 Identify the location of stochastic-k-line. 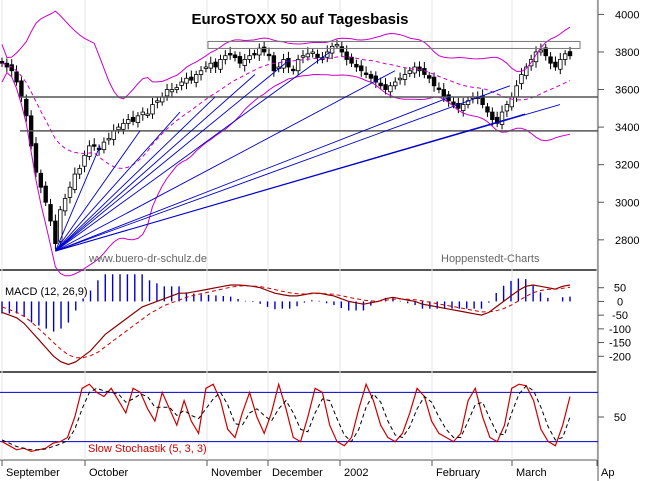
(286, 417).